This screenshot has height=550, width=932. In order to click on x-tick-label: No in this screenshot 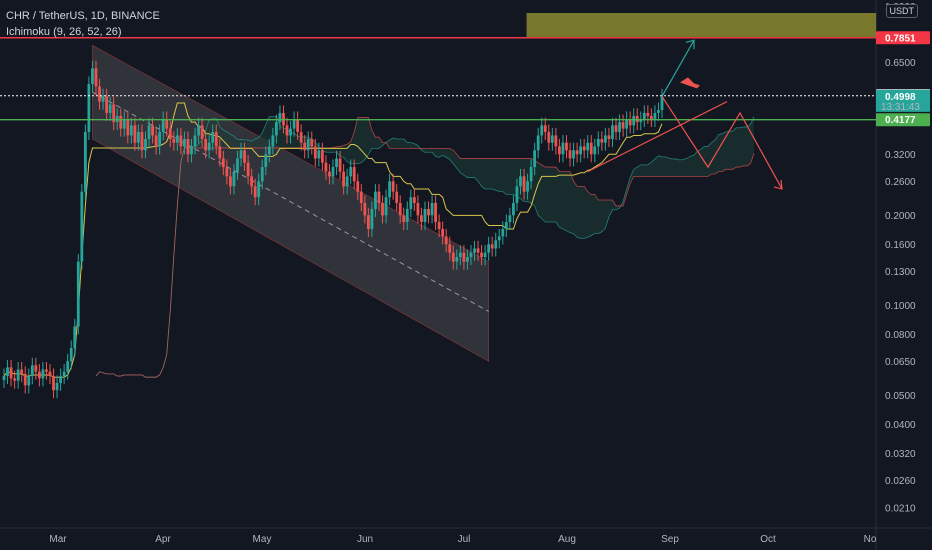, I will do `click(870, 539)`.